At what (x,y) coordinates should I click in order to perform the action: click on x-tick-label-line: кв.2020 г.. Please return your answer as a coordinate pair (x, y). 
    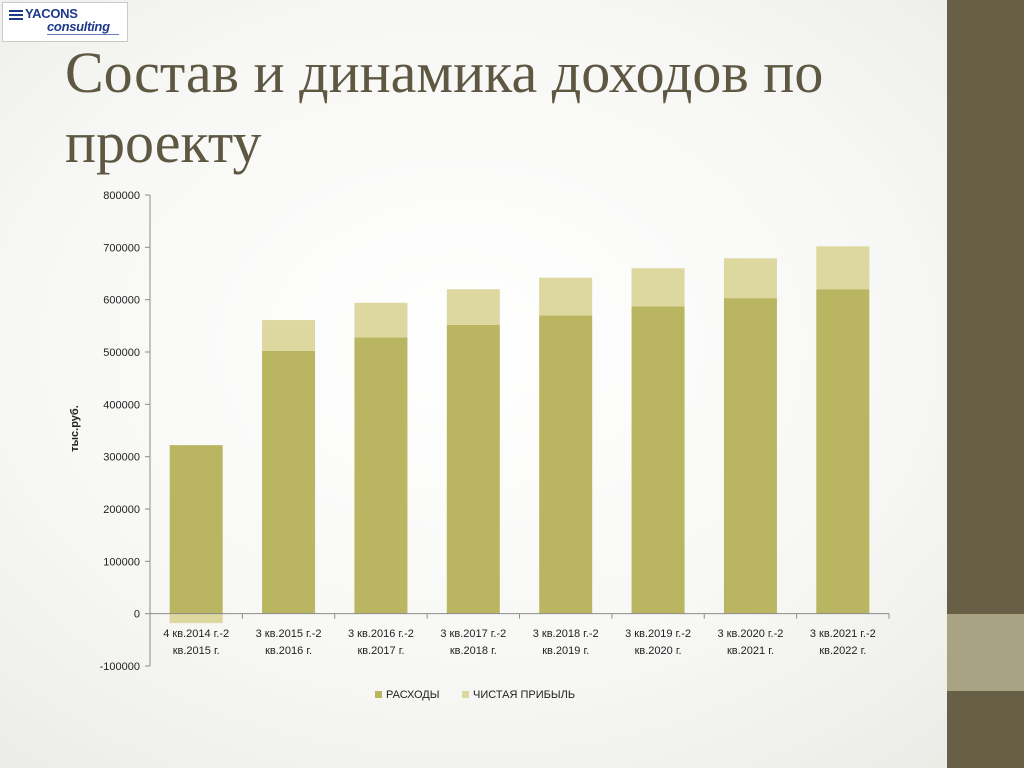
    Looking at the image, I should click on (658, 651).